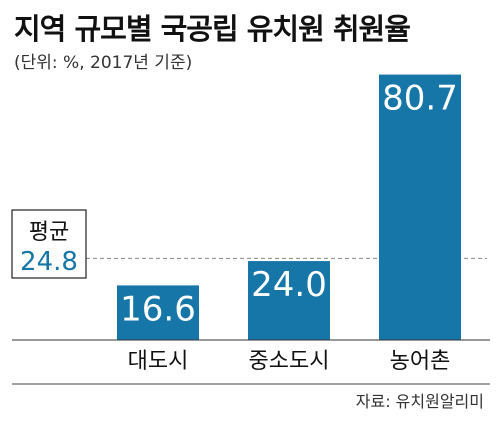 This screenshot has height=424, width=500. What do you see at coordinates (212, 29) in the screenshot?
I see `chart-title: 지역 규모별 국공립 유치원 취원율` at bounding box center [212, 29].